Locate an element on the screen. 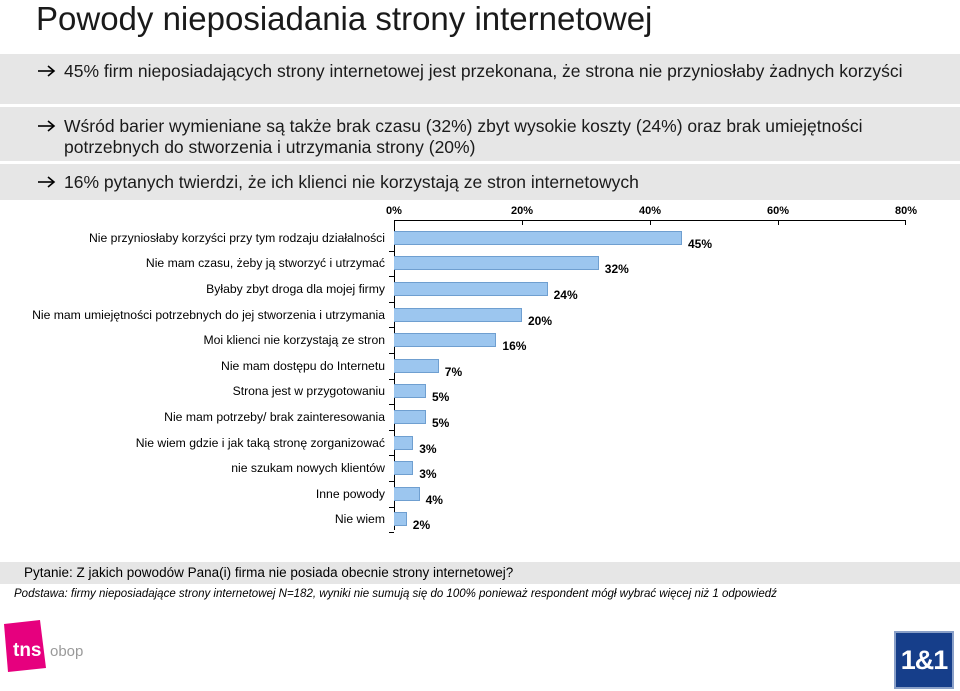 This screenshot has height=691, width=960. brand-logo-text: 1&1 is located at coordinates (924, 659).